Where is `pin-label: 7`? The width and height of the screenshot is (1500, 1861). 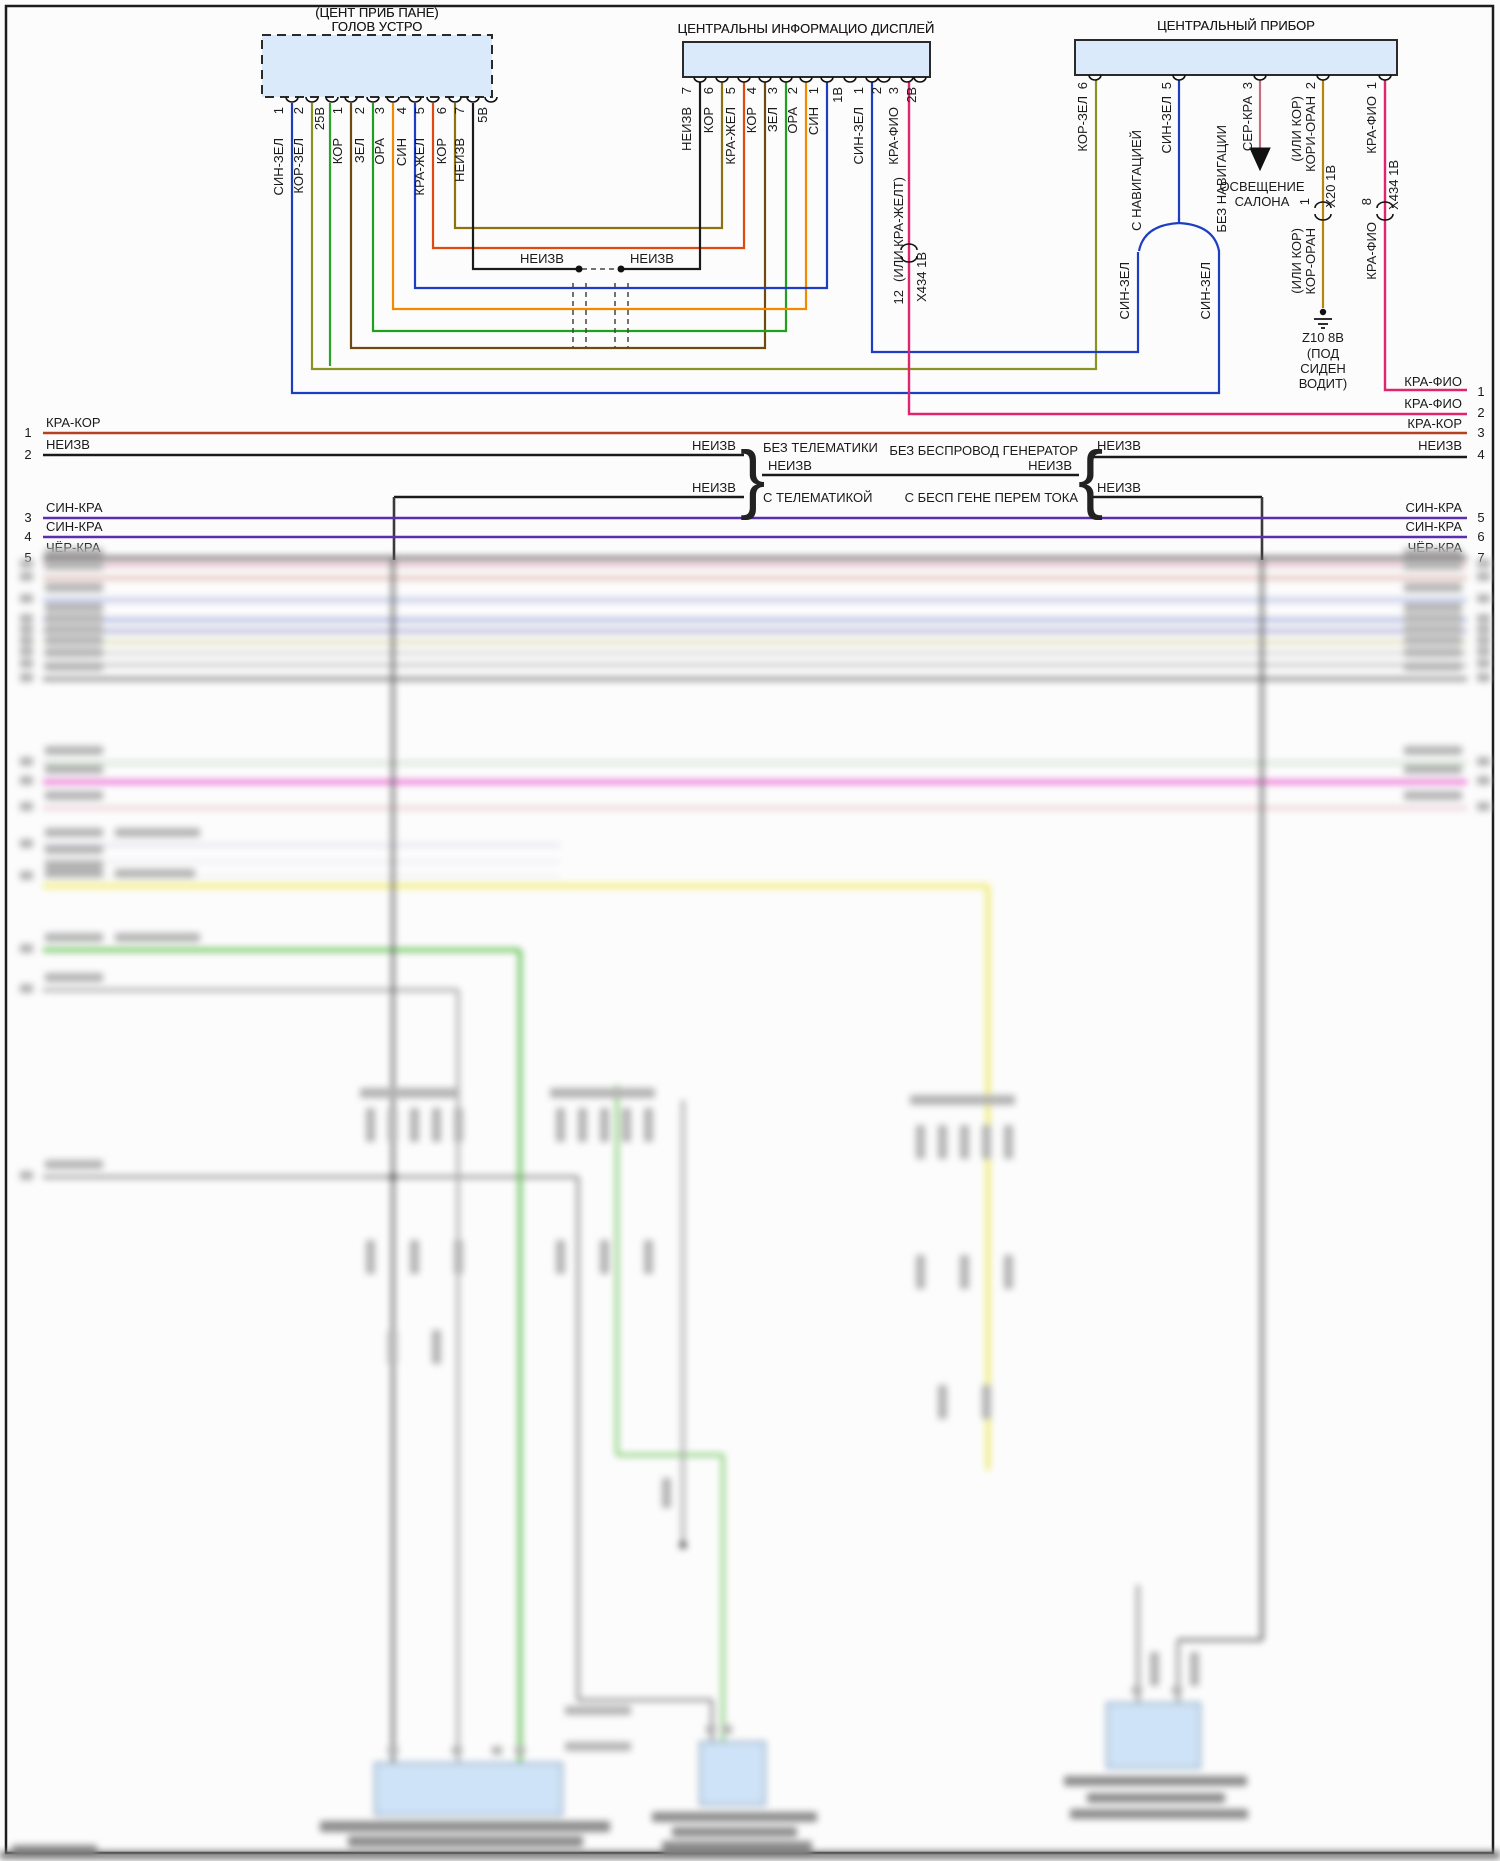 pin-label: 7 is located at coordinates (686, 90).